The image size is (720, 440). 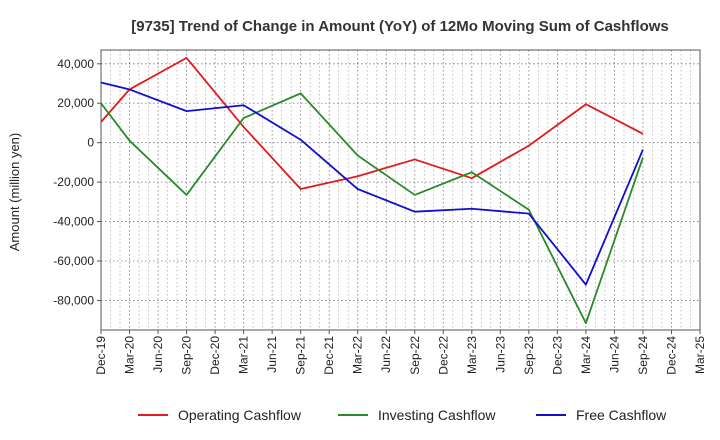 I want to click on x-tick-label: Sep-21, so click(x=301, y=355).